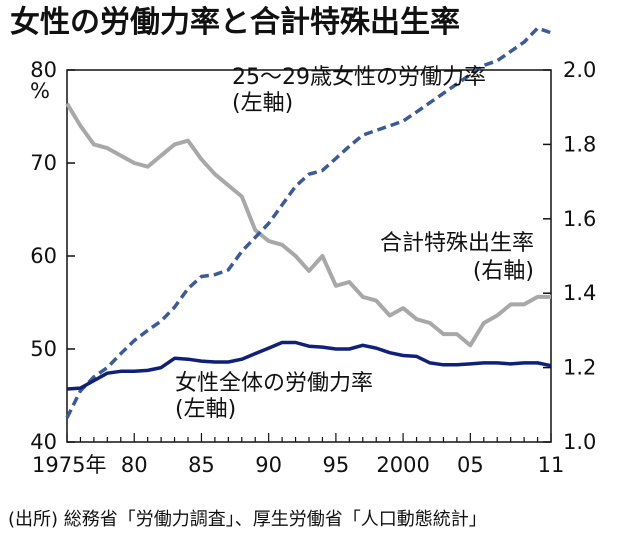 Image resolution: width=630 pixels, height=542 pixels. Describe the element at coordinates (579, 219) in the screenshot. I see `y-right-tick-label-1.6: 1.6` at that location.